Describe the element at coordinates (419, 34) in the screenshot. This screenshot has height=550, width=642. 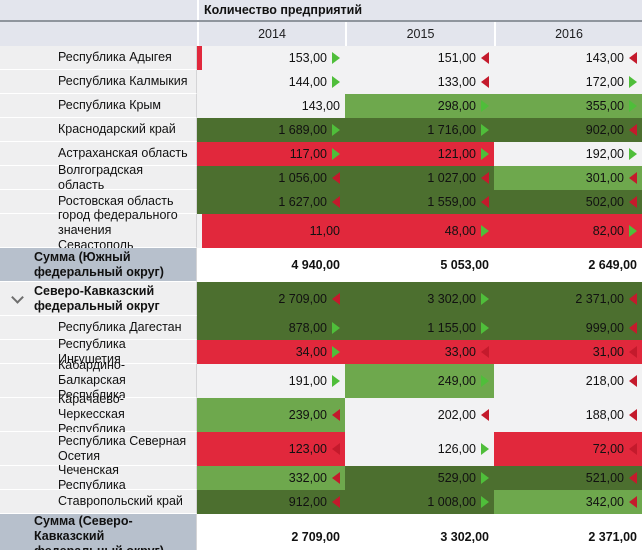
I see `column-header-2015: 2015` at that location.